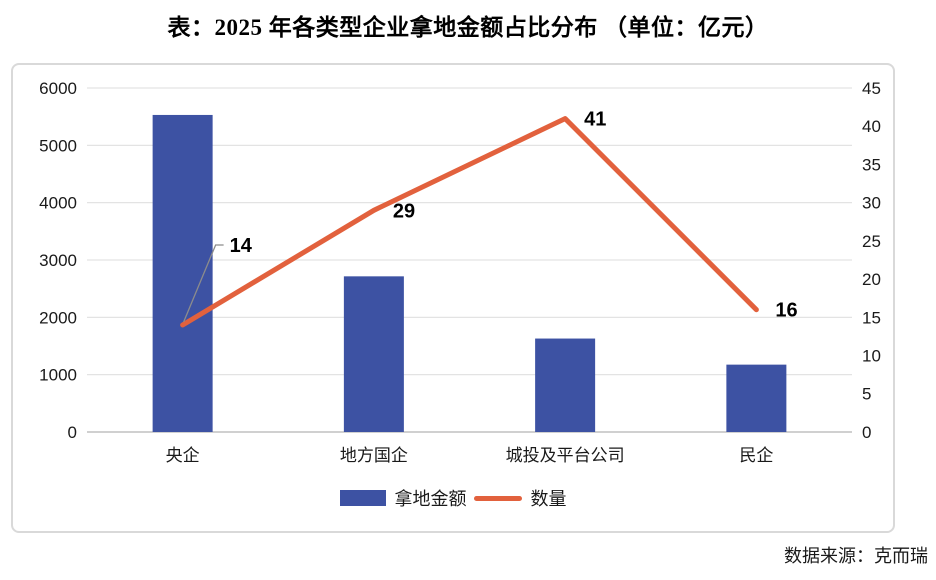 This screenshot has height=580, width=936. Describe the element at coordinates (58, 260) in the screenshot. I see `left-axis-tick: 3000` at that location.